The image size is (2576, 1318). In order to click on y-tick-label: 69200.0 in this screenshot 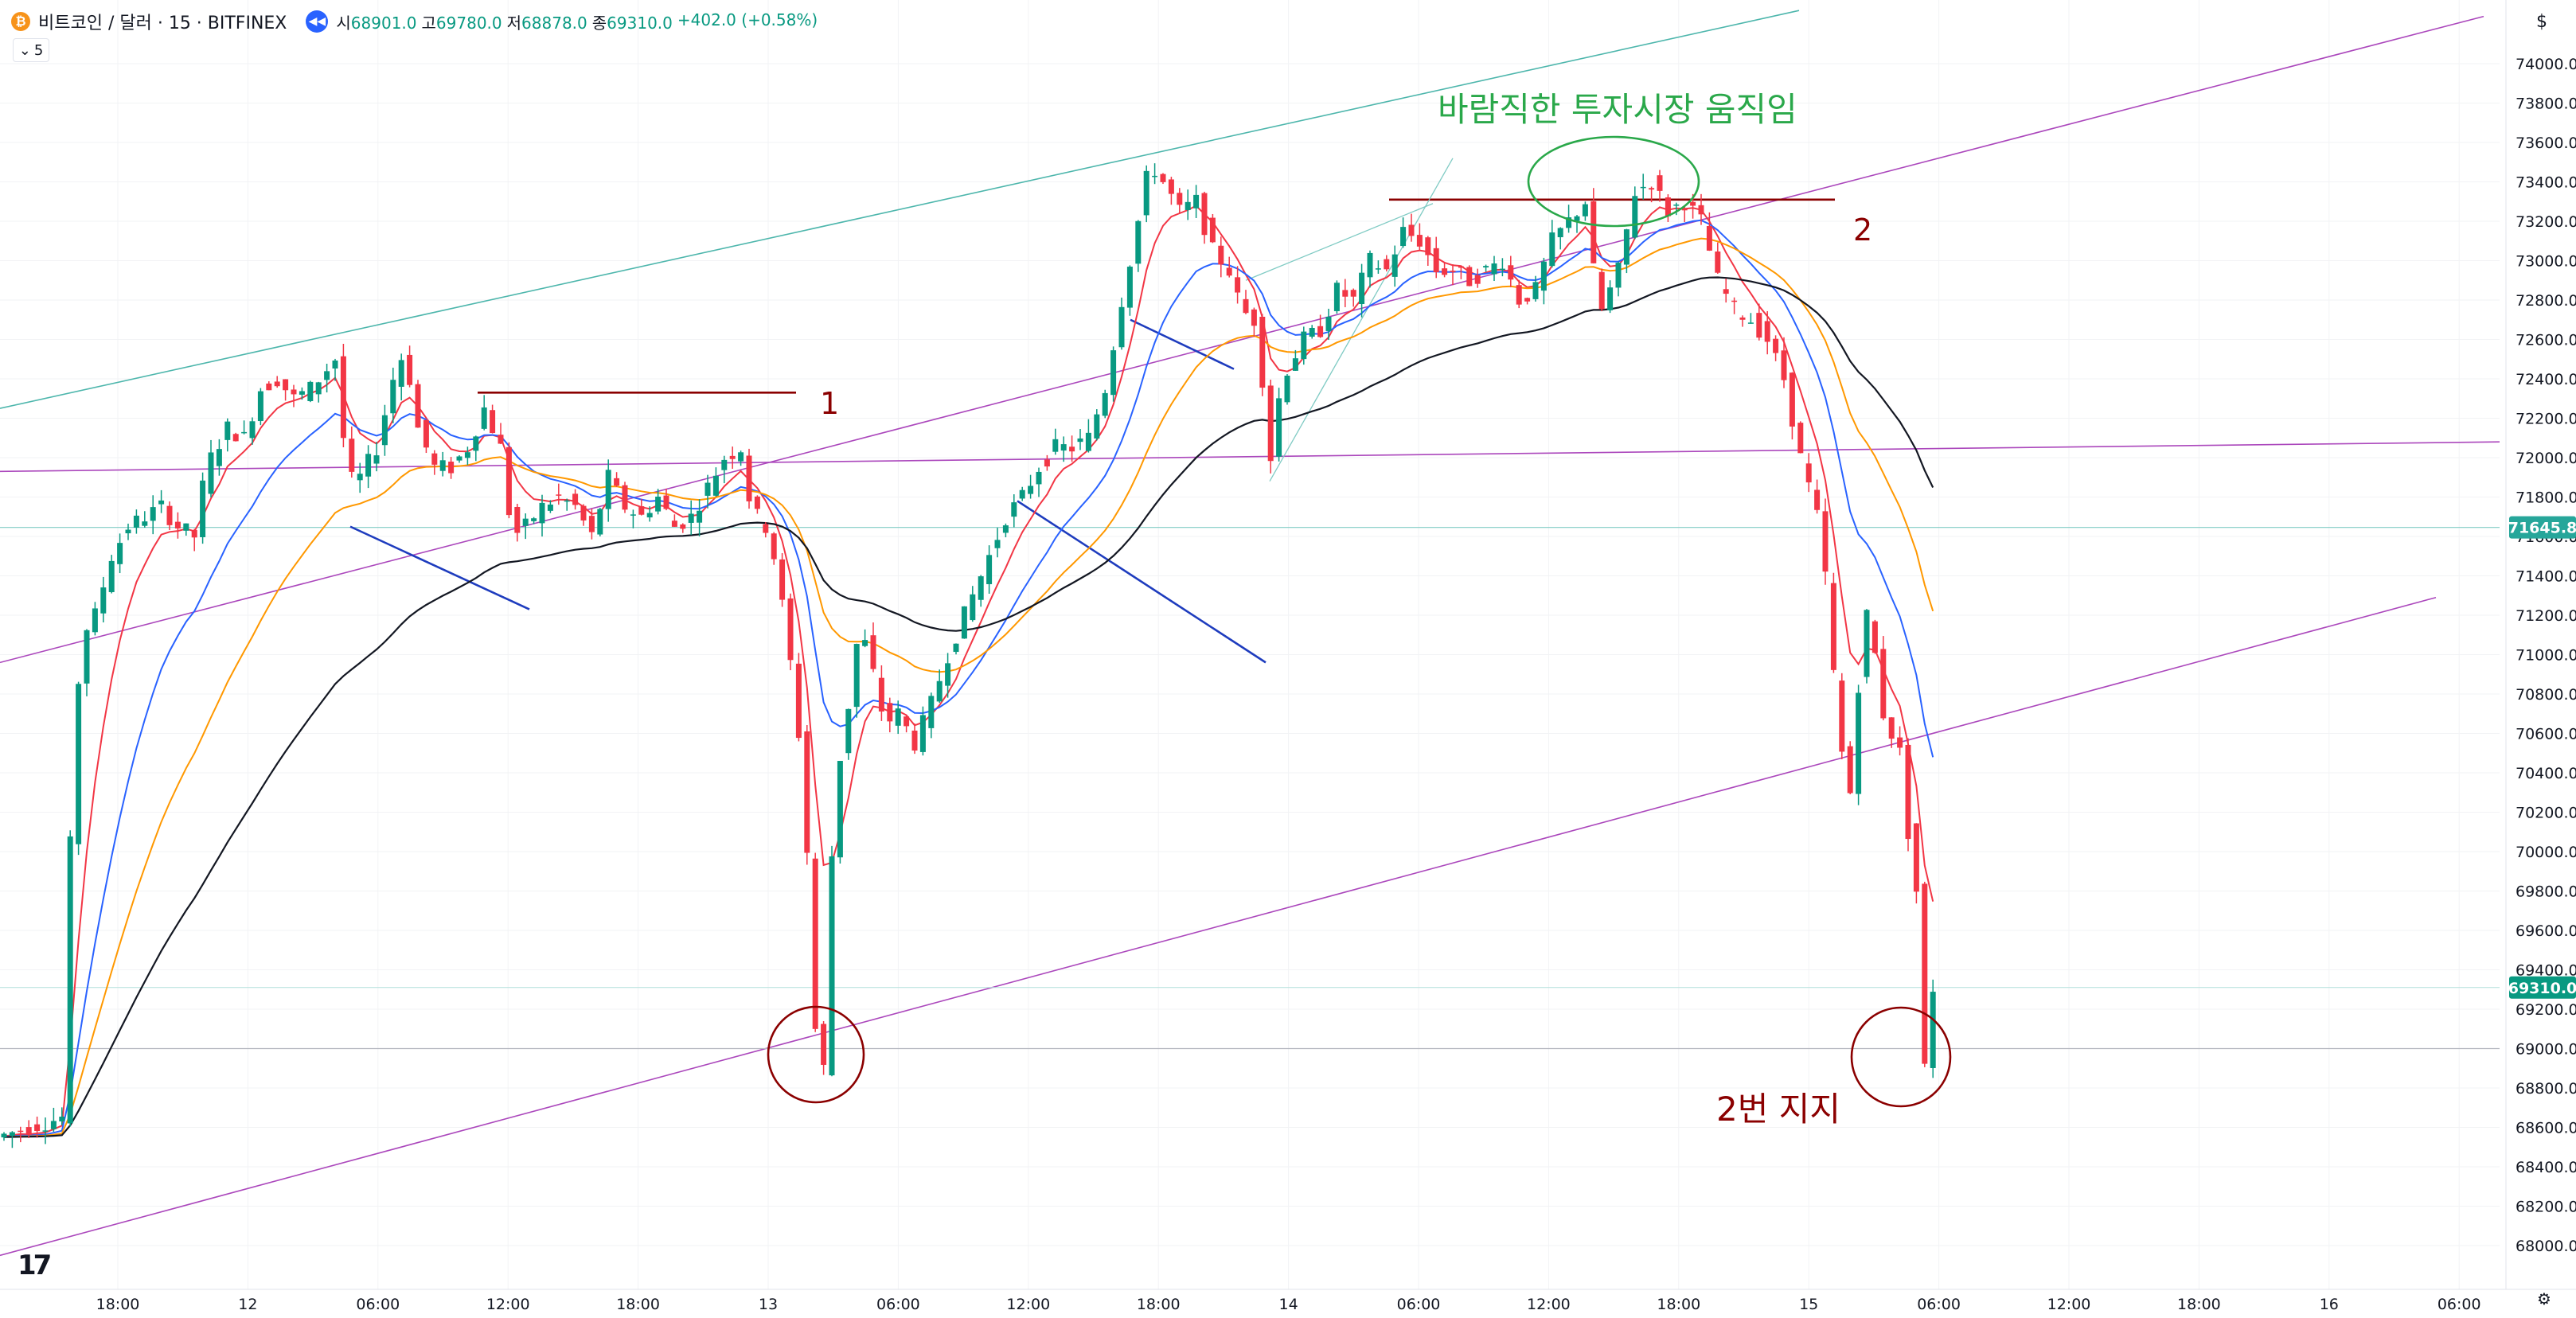, I will do `click(2546, 1010)`.